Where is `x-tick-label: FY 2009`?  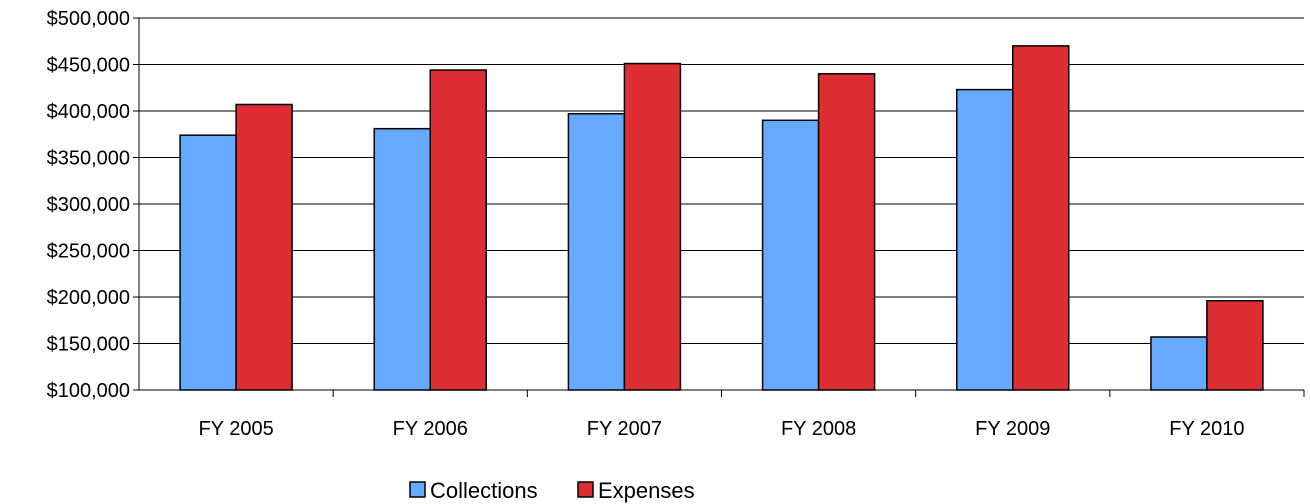 x-tick-label: FY 2009 is located at coordinates (1012, 429).